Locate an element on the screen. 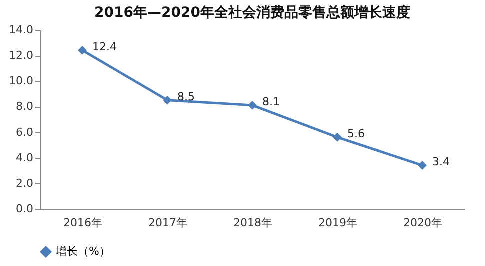  y-tick-label: 10.0 is located at coordinates (21, 81).